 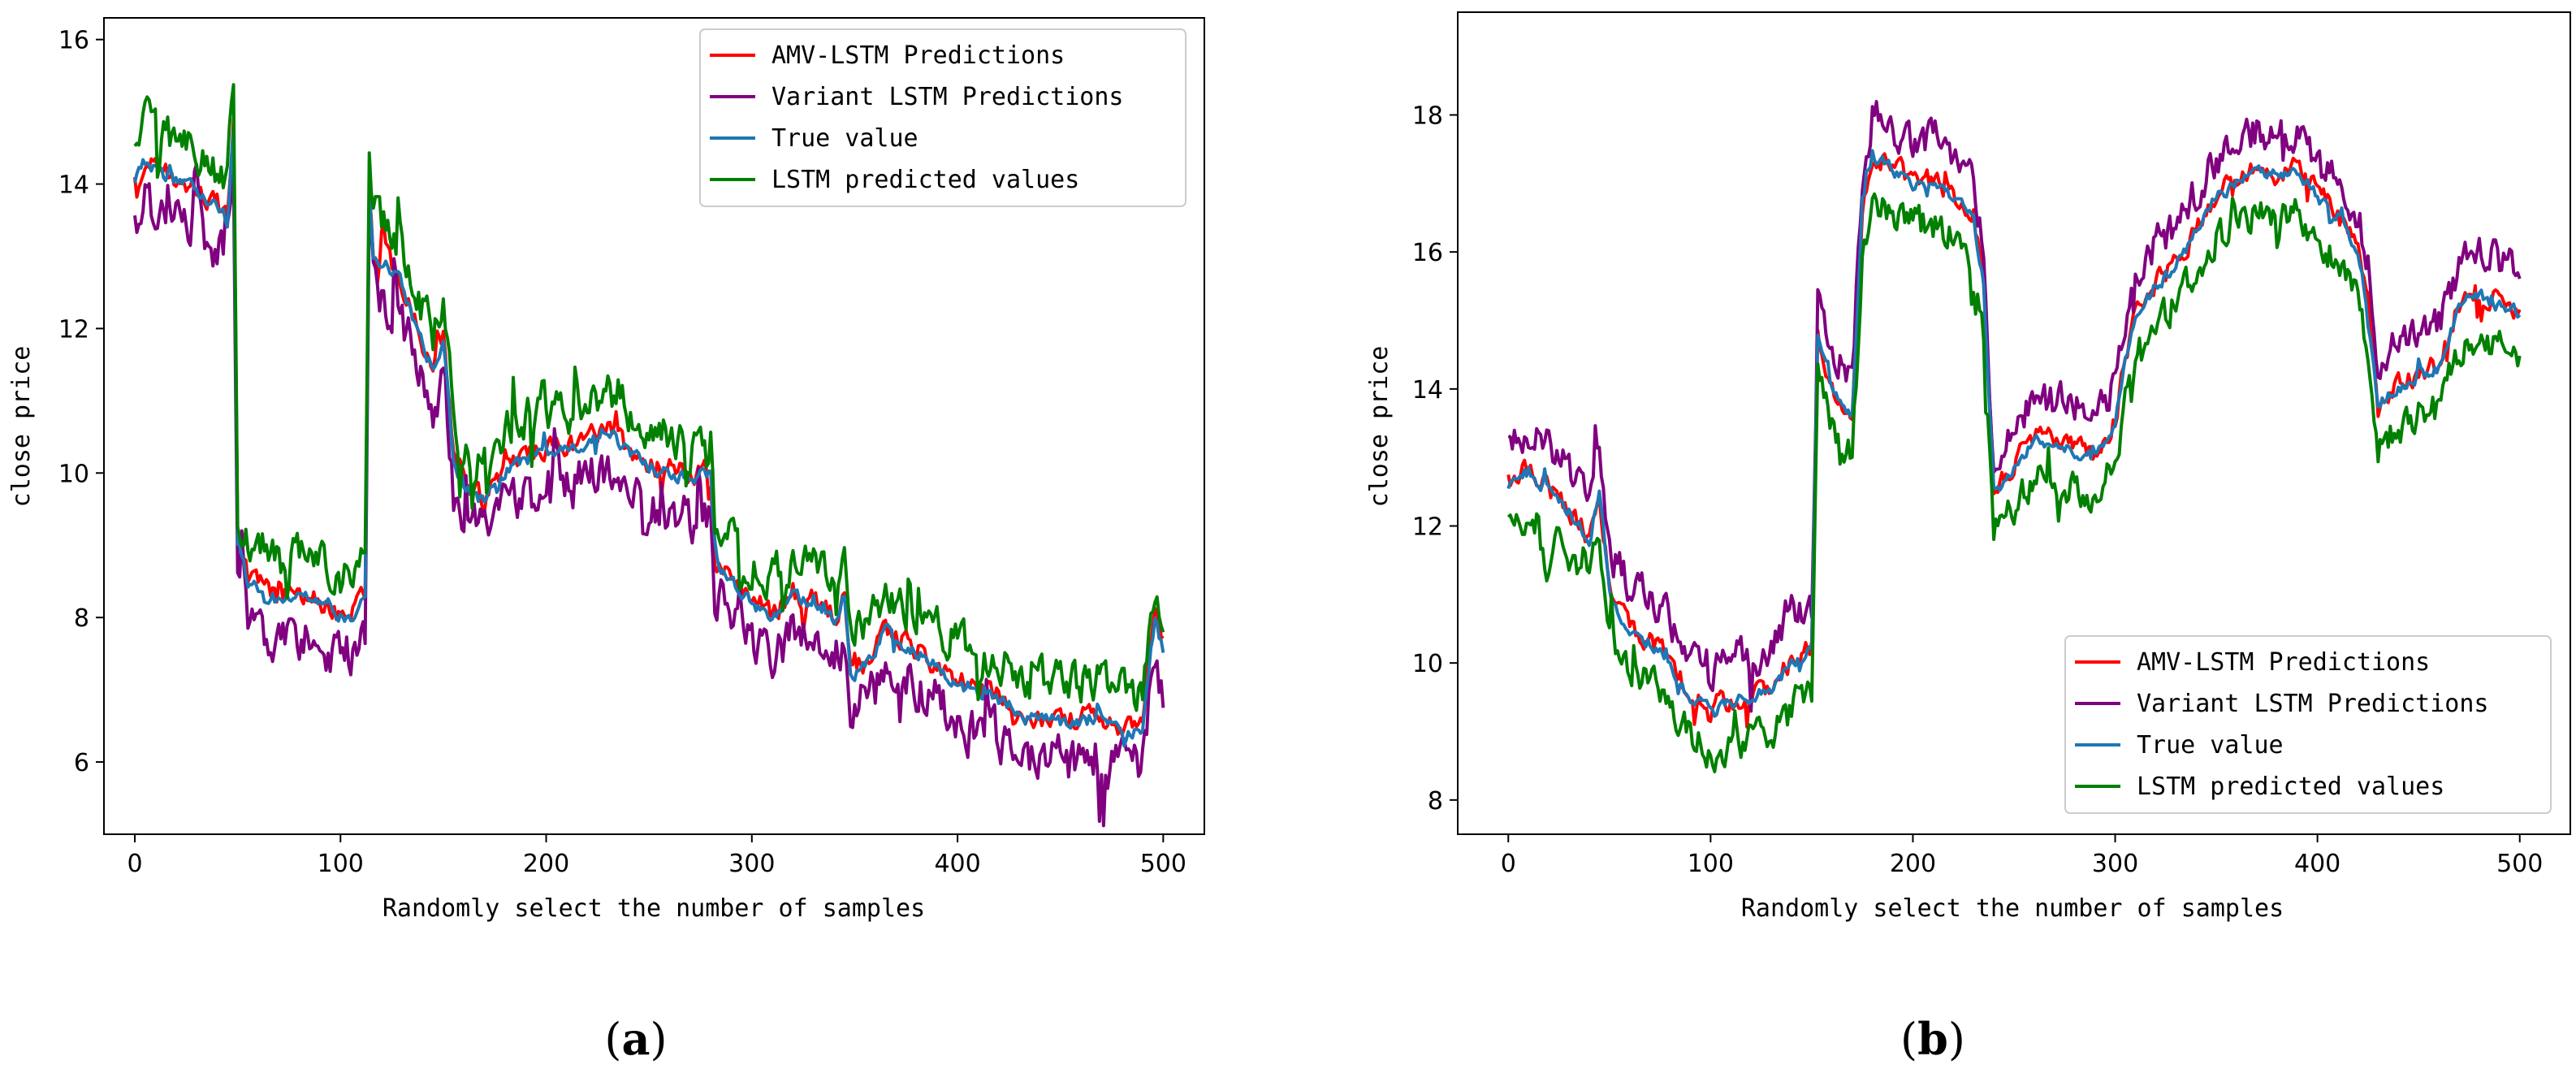 I want to click on x-axis-title-b: Randomly select the number of samples, so click(x=2012, y=908).